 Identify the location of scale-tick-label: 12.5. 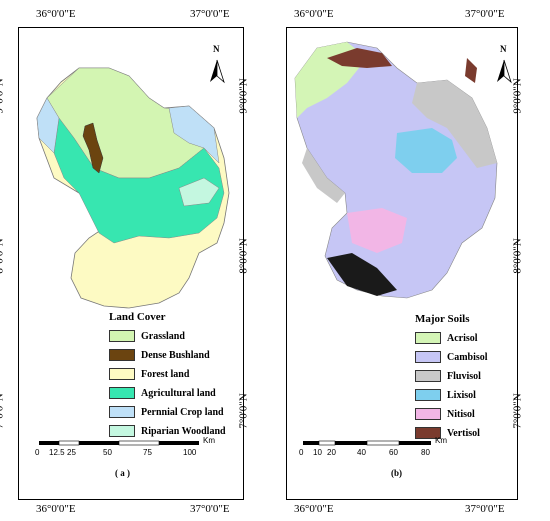
(57, 452).